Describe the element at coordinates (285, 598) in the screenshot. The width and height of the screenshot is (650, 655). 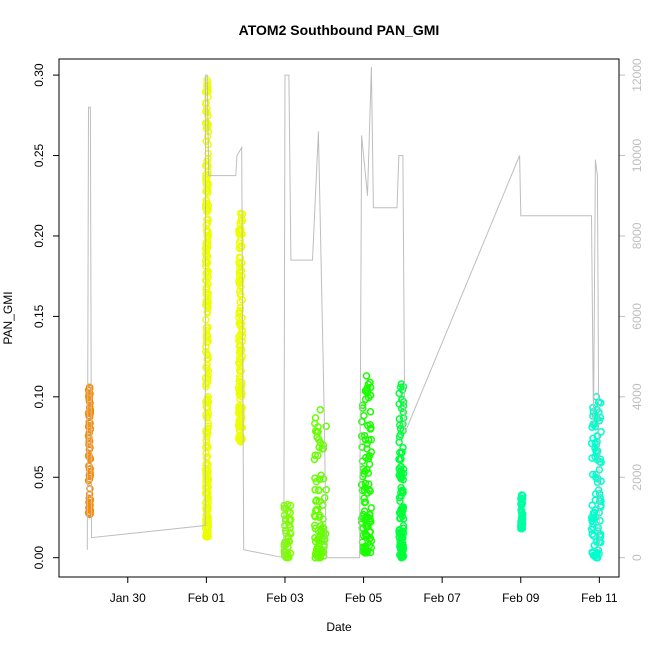
I see `x-tick-label: Feb 03` at that location.